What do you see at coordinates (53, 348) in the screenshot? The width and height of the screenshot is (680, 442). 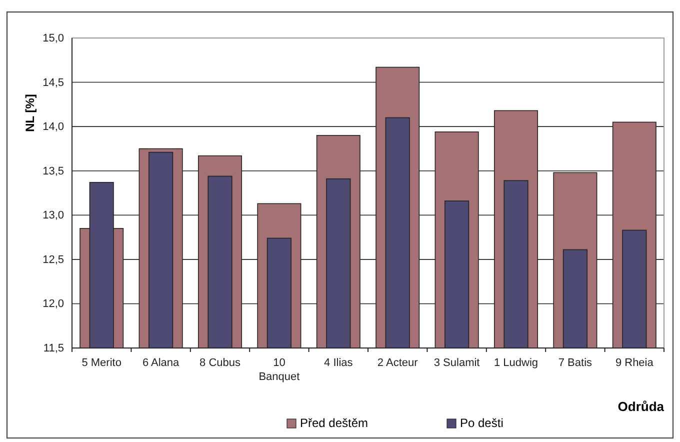 I see `y-tick-label: 11,5` at bounding box center [53, 348].